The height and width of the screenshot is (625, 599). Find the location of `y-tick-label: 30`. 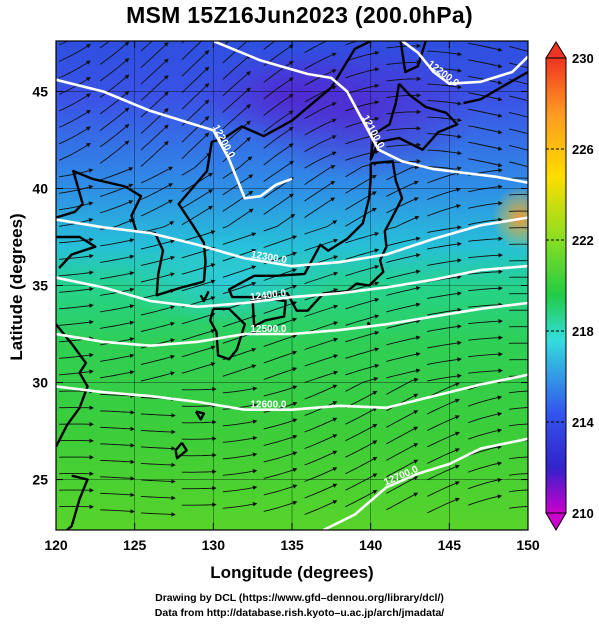

y-tick-label: 30 is located at coordinates (40, 383).